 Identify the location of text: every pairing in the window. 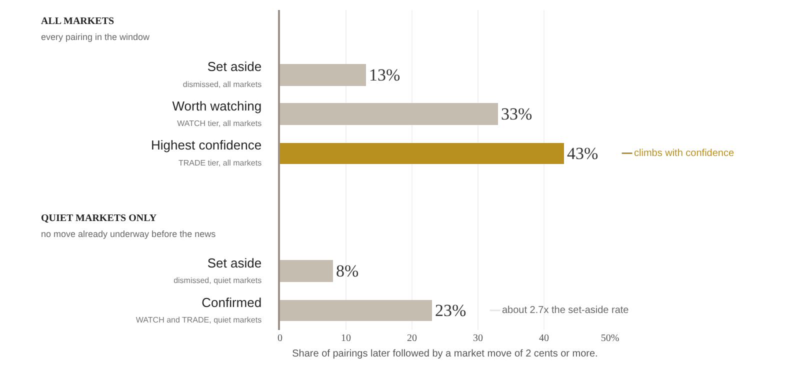
(95, 37).